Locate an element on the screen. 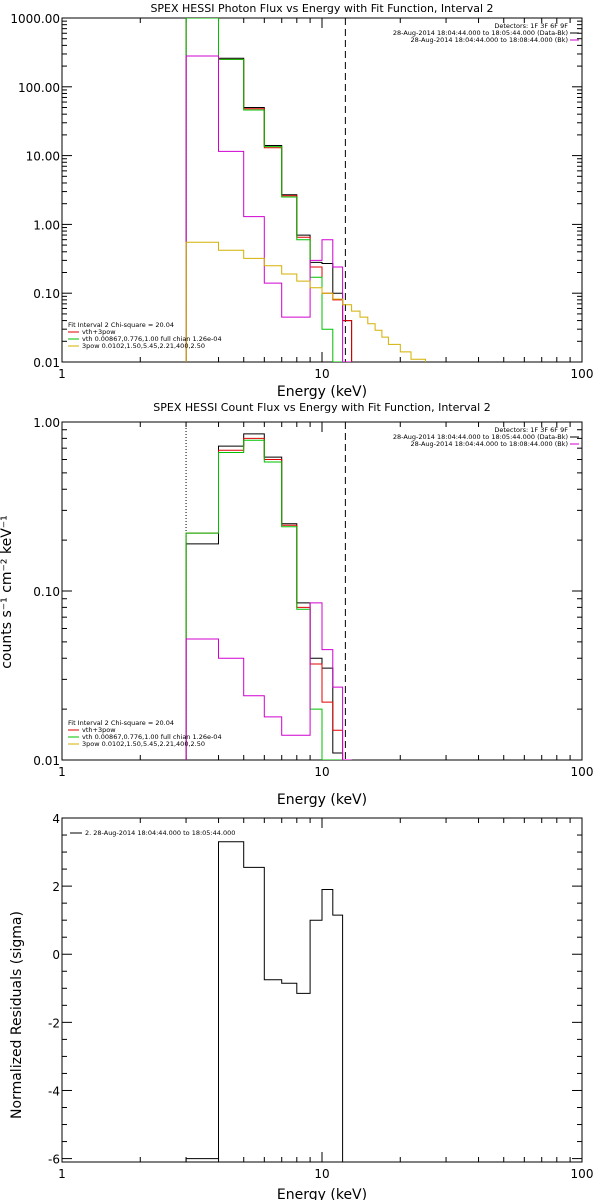  photon-legend-bottom-entry: Fit Interval 2 Chi-square = 20.04 is located at coordinates (121, 325).